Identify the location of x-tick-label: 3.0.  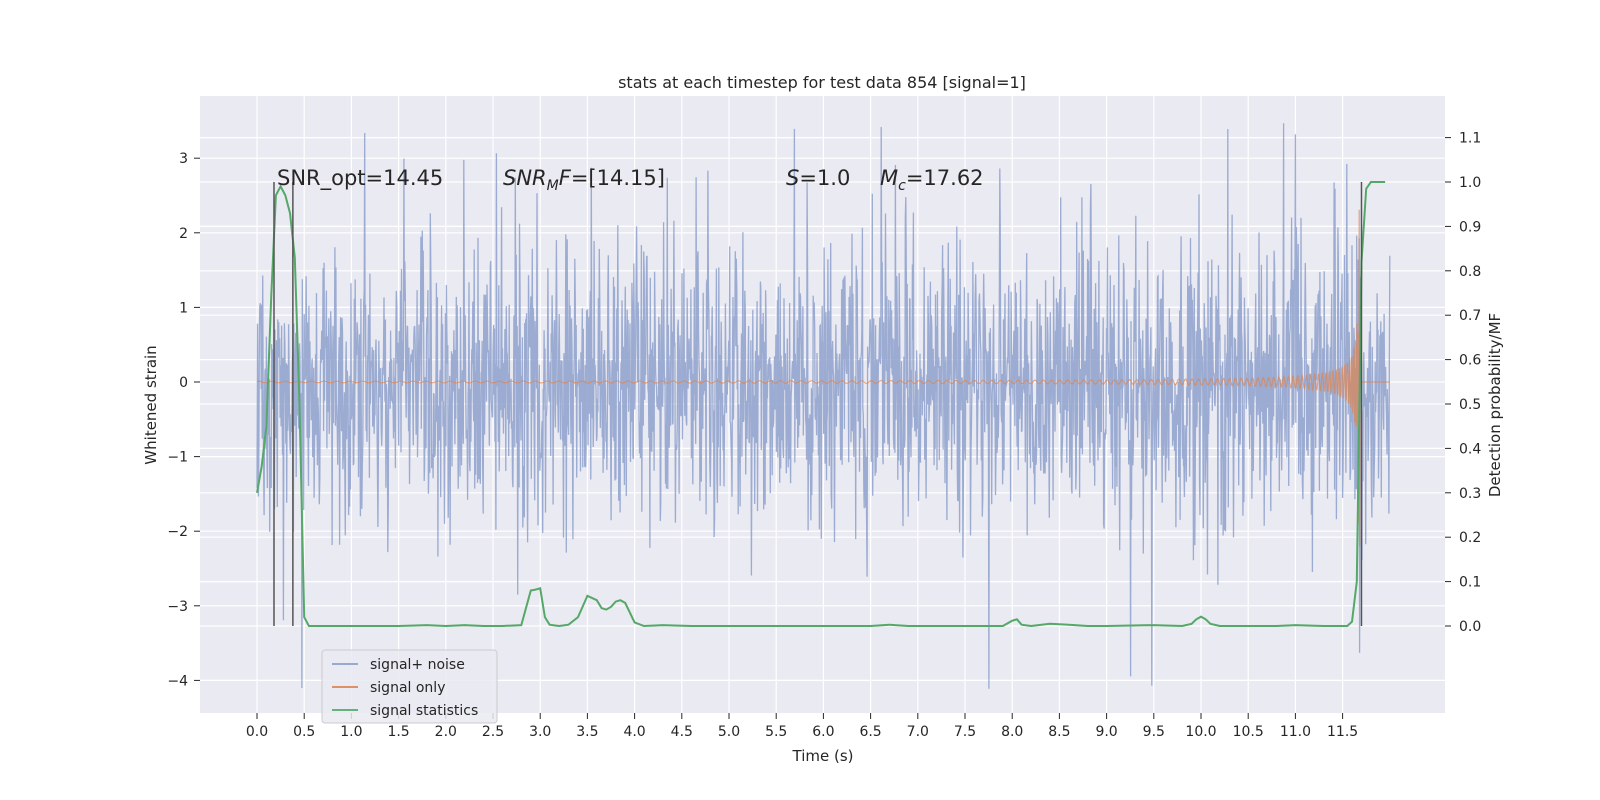
(540, 732).